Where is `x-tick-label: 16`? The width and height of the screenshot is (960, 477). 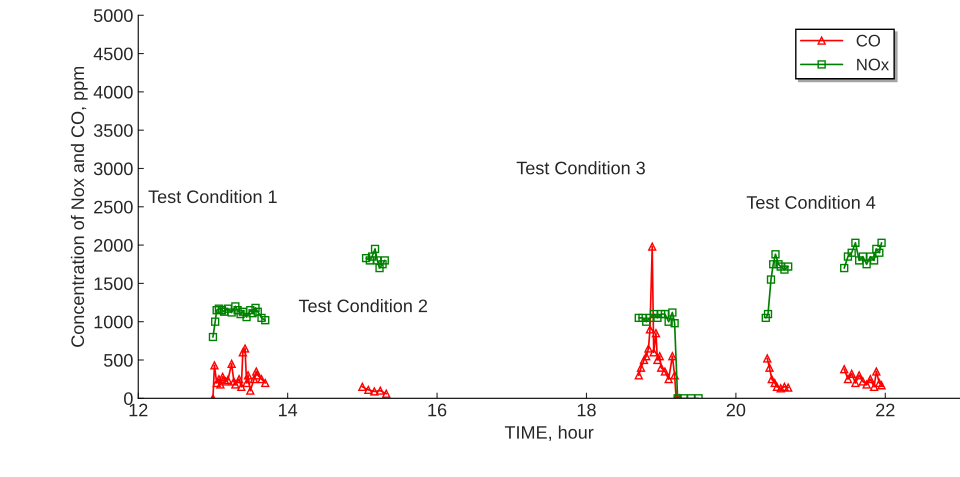
x-tick-label: 16 is located at coordinates (437, 410).